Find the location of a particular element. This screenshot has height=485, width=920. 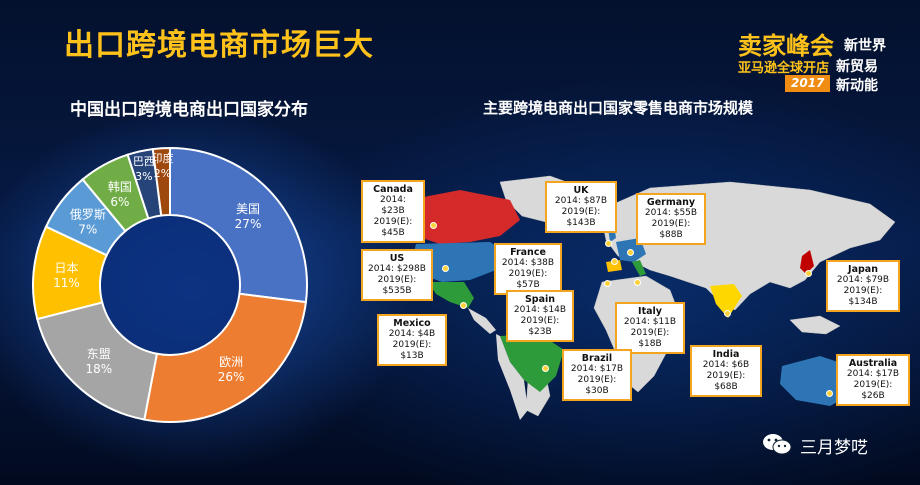

callout-us-2014: 2014: $298B is located at coordinates (397, 269).